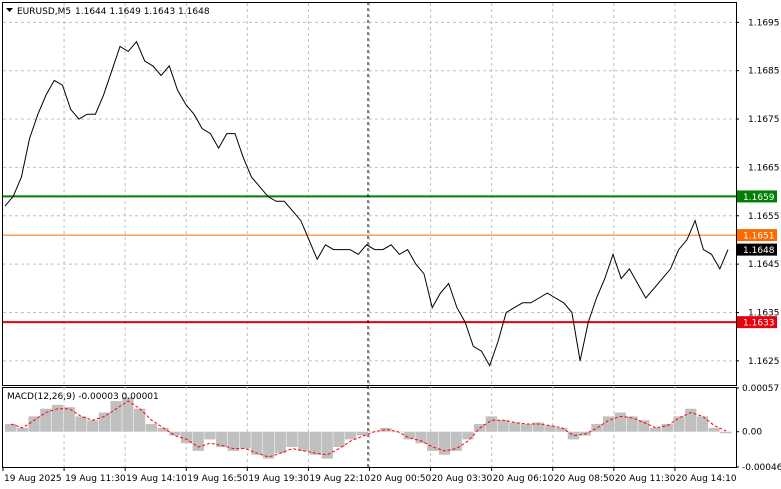 This screenshot has width=781, height=489. Describe the element at coordinates (95, 479) in the screenshot. I see `x-tick-label: 19 Aug 11:30` at that location.